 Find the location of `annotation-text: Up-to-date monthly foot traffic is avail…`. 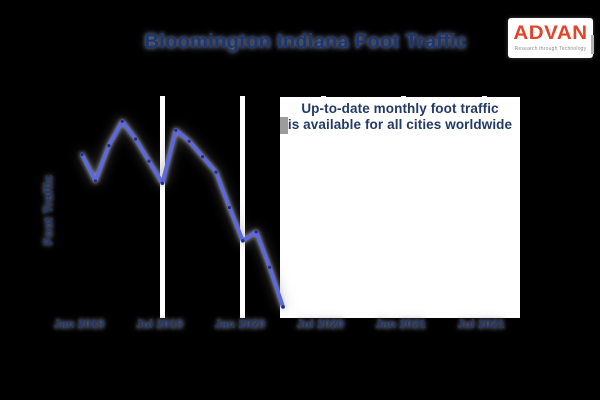

annotation-text: Up-to-date monthly foot traffic is avail… is located at coordinates (400, 116).